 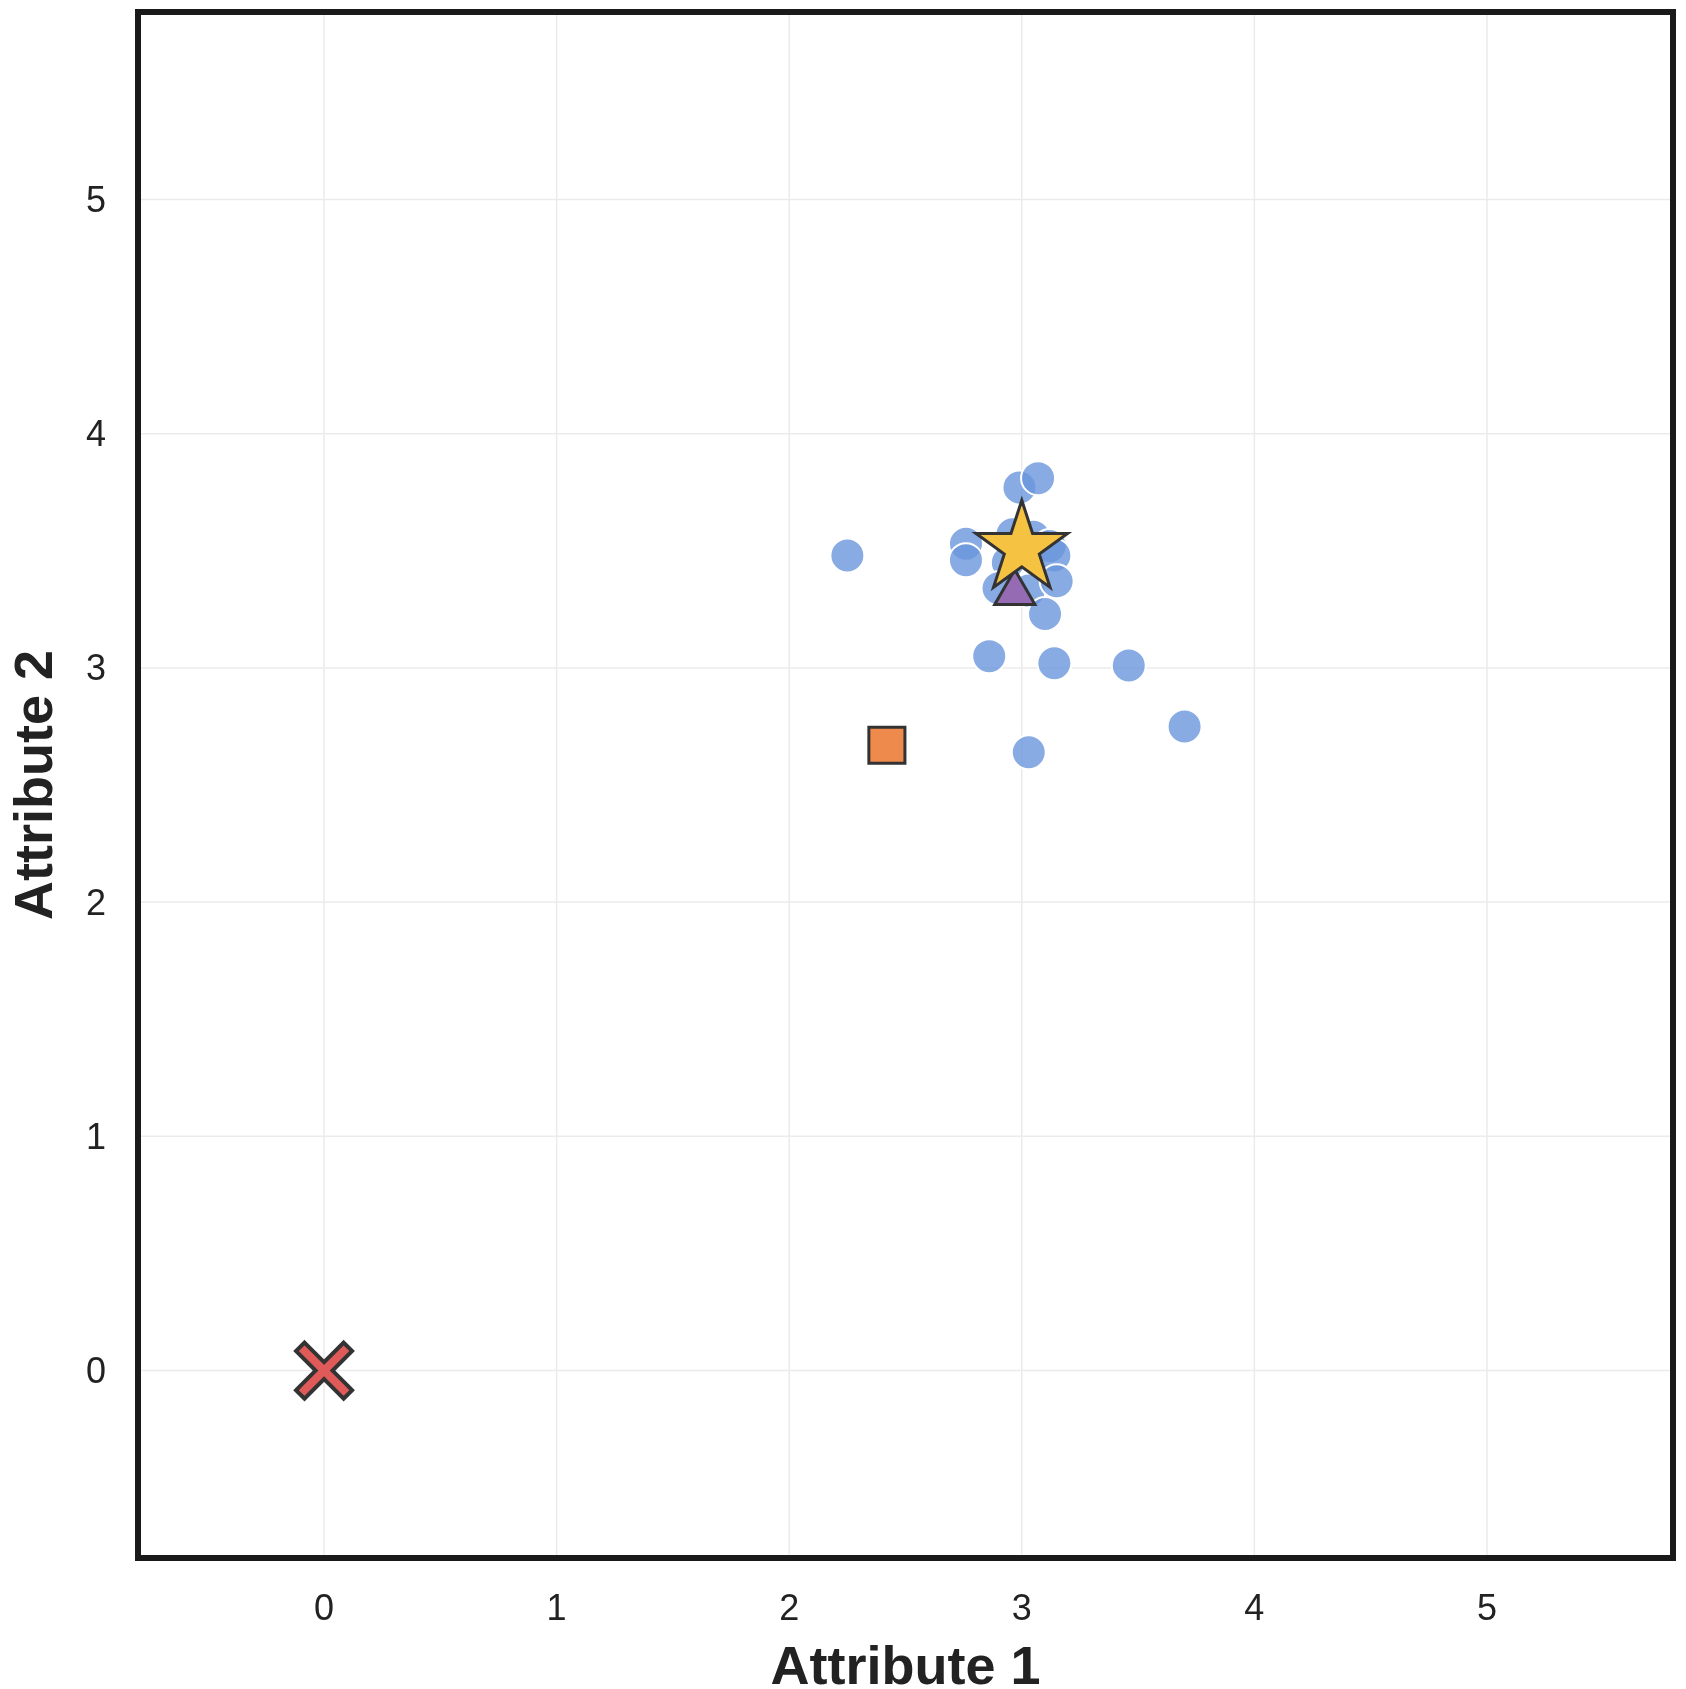 What do you see at coordinates (95, 902) in the screenshot?
I see `y-tick-label: 2` at bounding box center [95, 902].